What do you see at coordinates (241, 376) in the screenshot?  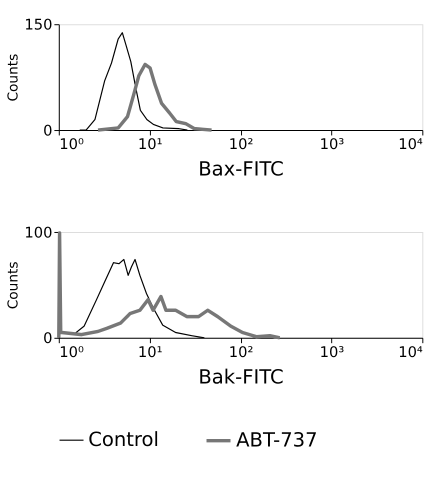 I see `x-axis-title: Bak-FITC` at bounding box center [241, 376].